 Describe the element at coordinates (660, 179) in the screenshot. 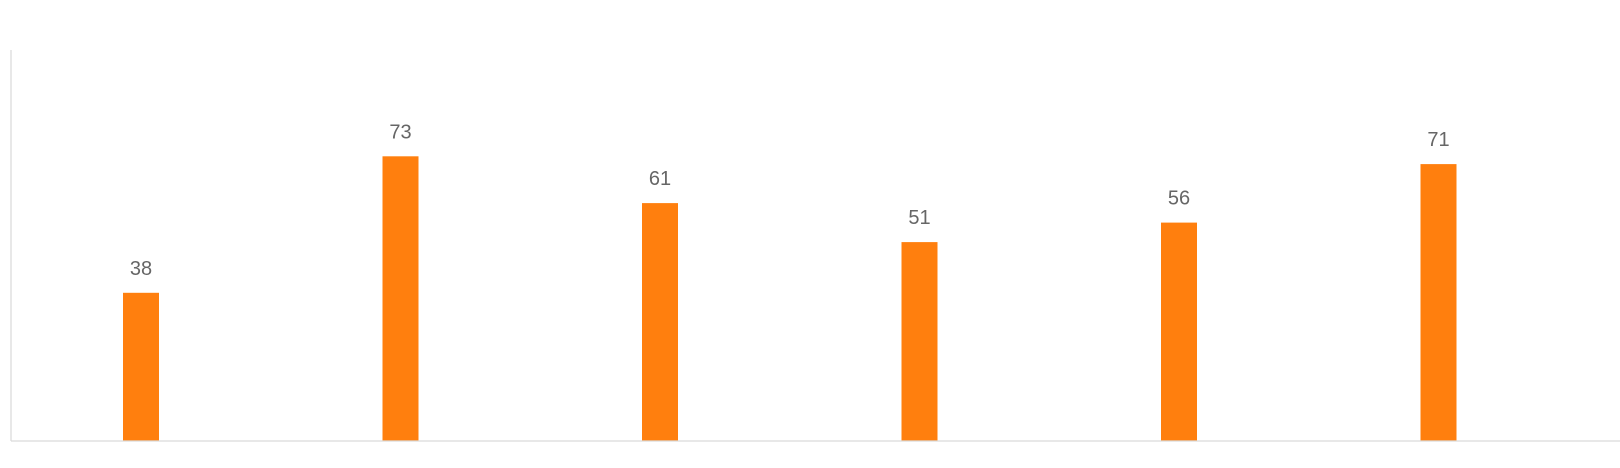

I see `data-label-3: 61` at that location.